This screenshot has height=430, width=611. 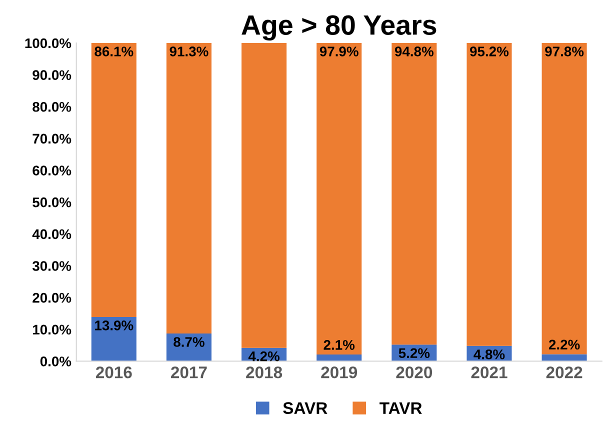 What do you see at coordinates (52, 297) in the screenshot?
I see `y-tick-label: 20.0%` at bounding box center [52, 297].